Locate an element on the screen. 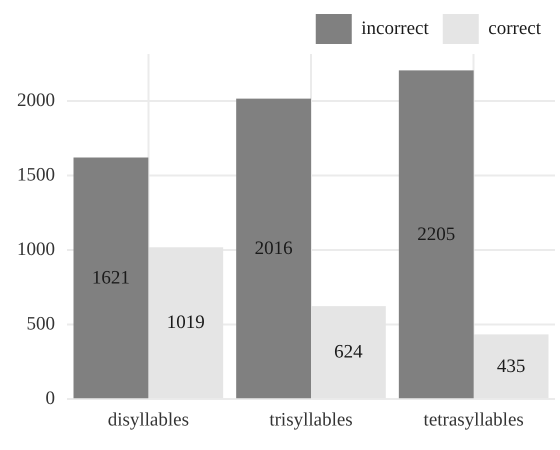 Image resolution: width=560 pixels, height=450 pixels. y-tick-label: 0 is located at coordinates (50, 399).